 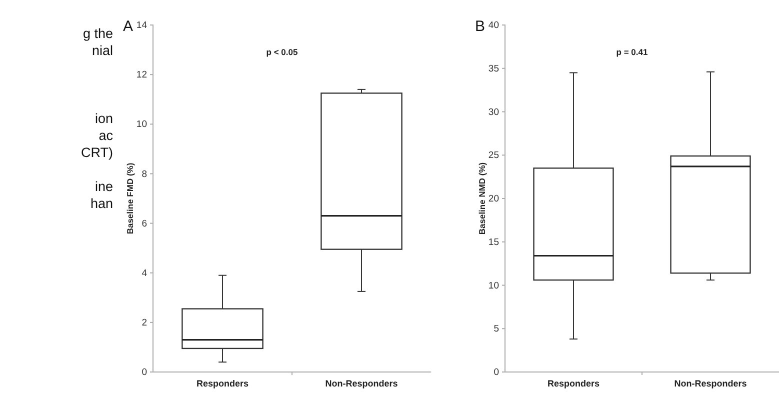 I want to click on y-tick-label: 6, so click(x=144, y=224).